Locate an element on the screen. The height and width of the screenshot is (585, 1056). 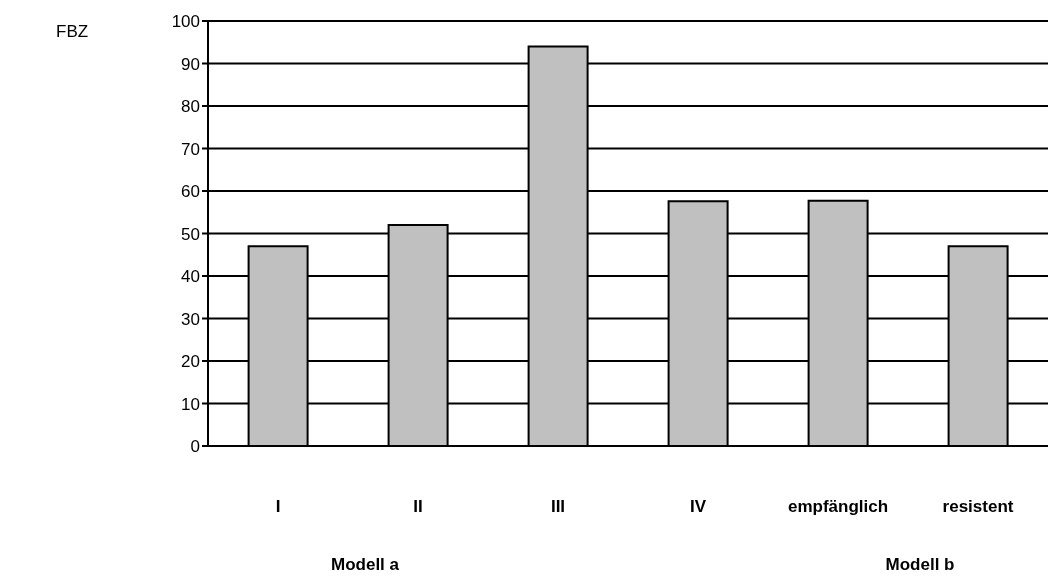
y-tick-label: 30 is located at coordinates (190, 319).